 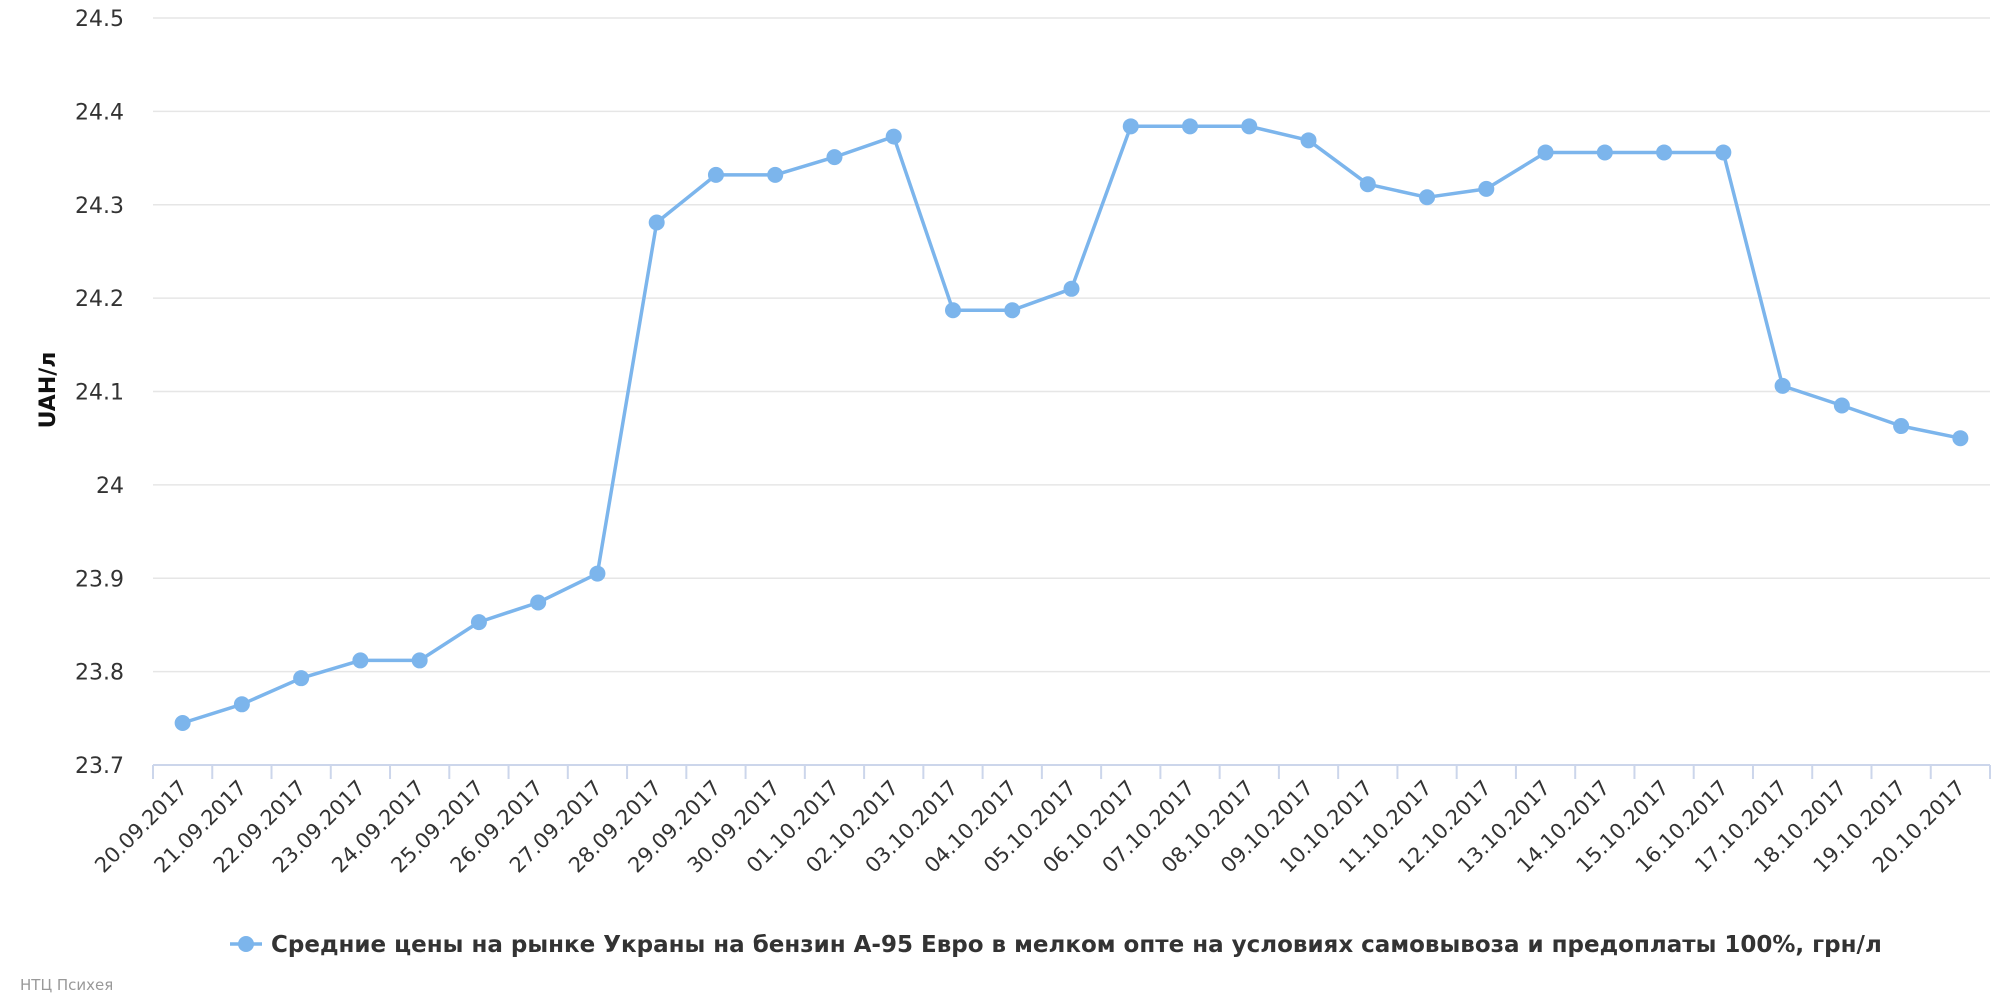 I want to click on x-axis, so click(x=1071, y=771).